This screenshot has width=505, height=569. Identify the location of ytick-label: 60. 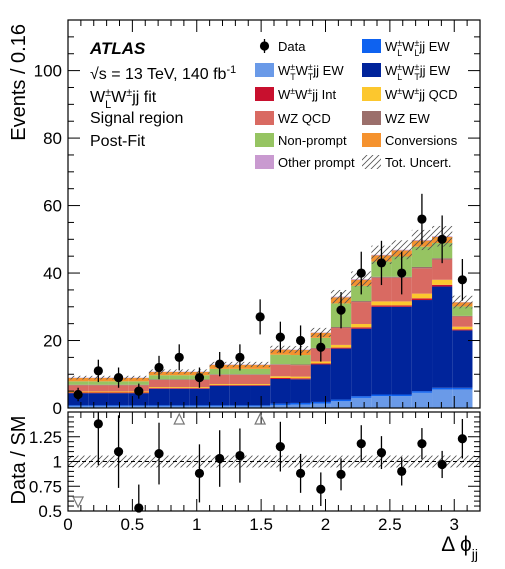
(52, 206).